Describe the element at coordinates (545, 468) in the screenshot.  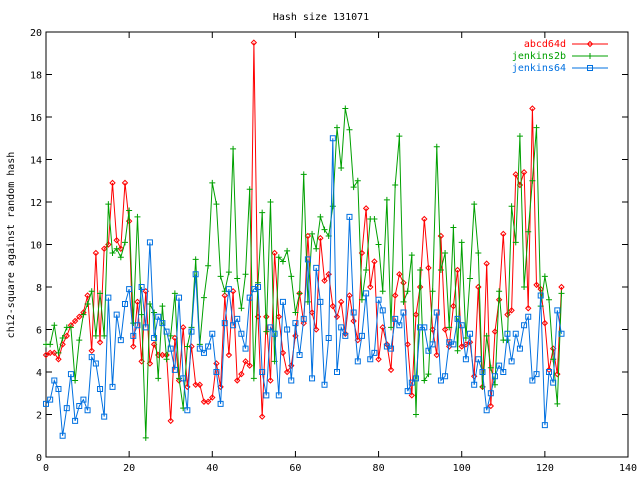
I see `x-tick-label: 120` at that location.